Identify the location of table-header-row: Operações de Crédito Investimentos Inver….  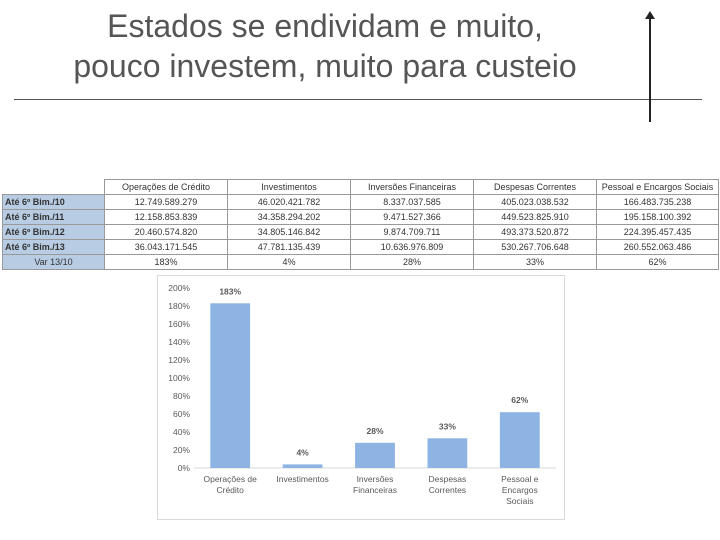
(360, 187).